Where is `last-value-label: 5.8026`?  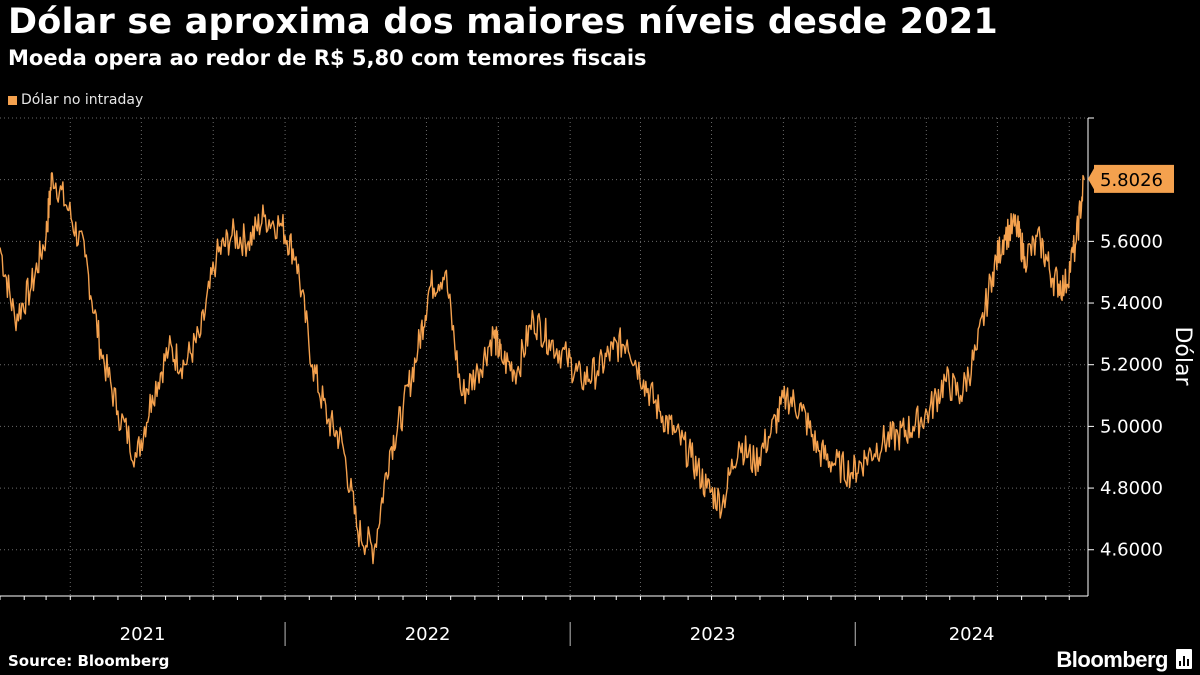
last-value-label: 5.8026 is located at coordinates (1131, 180).